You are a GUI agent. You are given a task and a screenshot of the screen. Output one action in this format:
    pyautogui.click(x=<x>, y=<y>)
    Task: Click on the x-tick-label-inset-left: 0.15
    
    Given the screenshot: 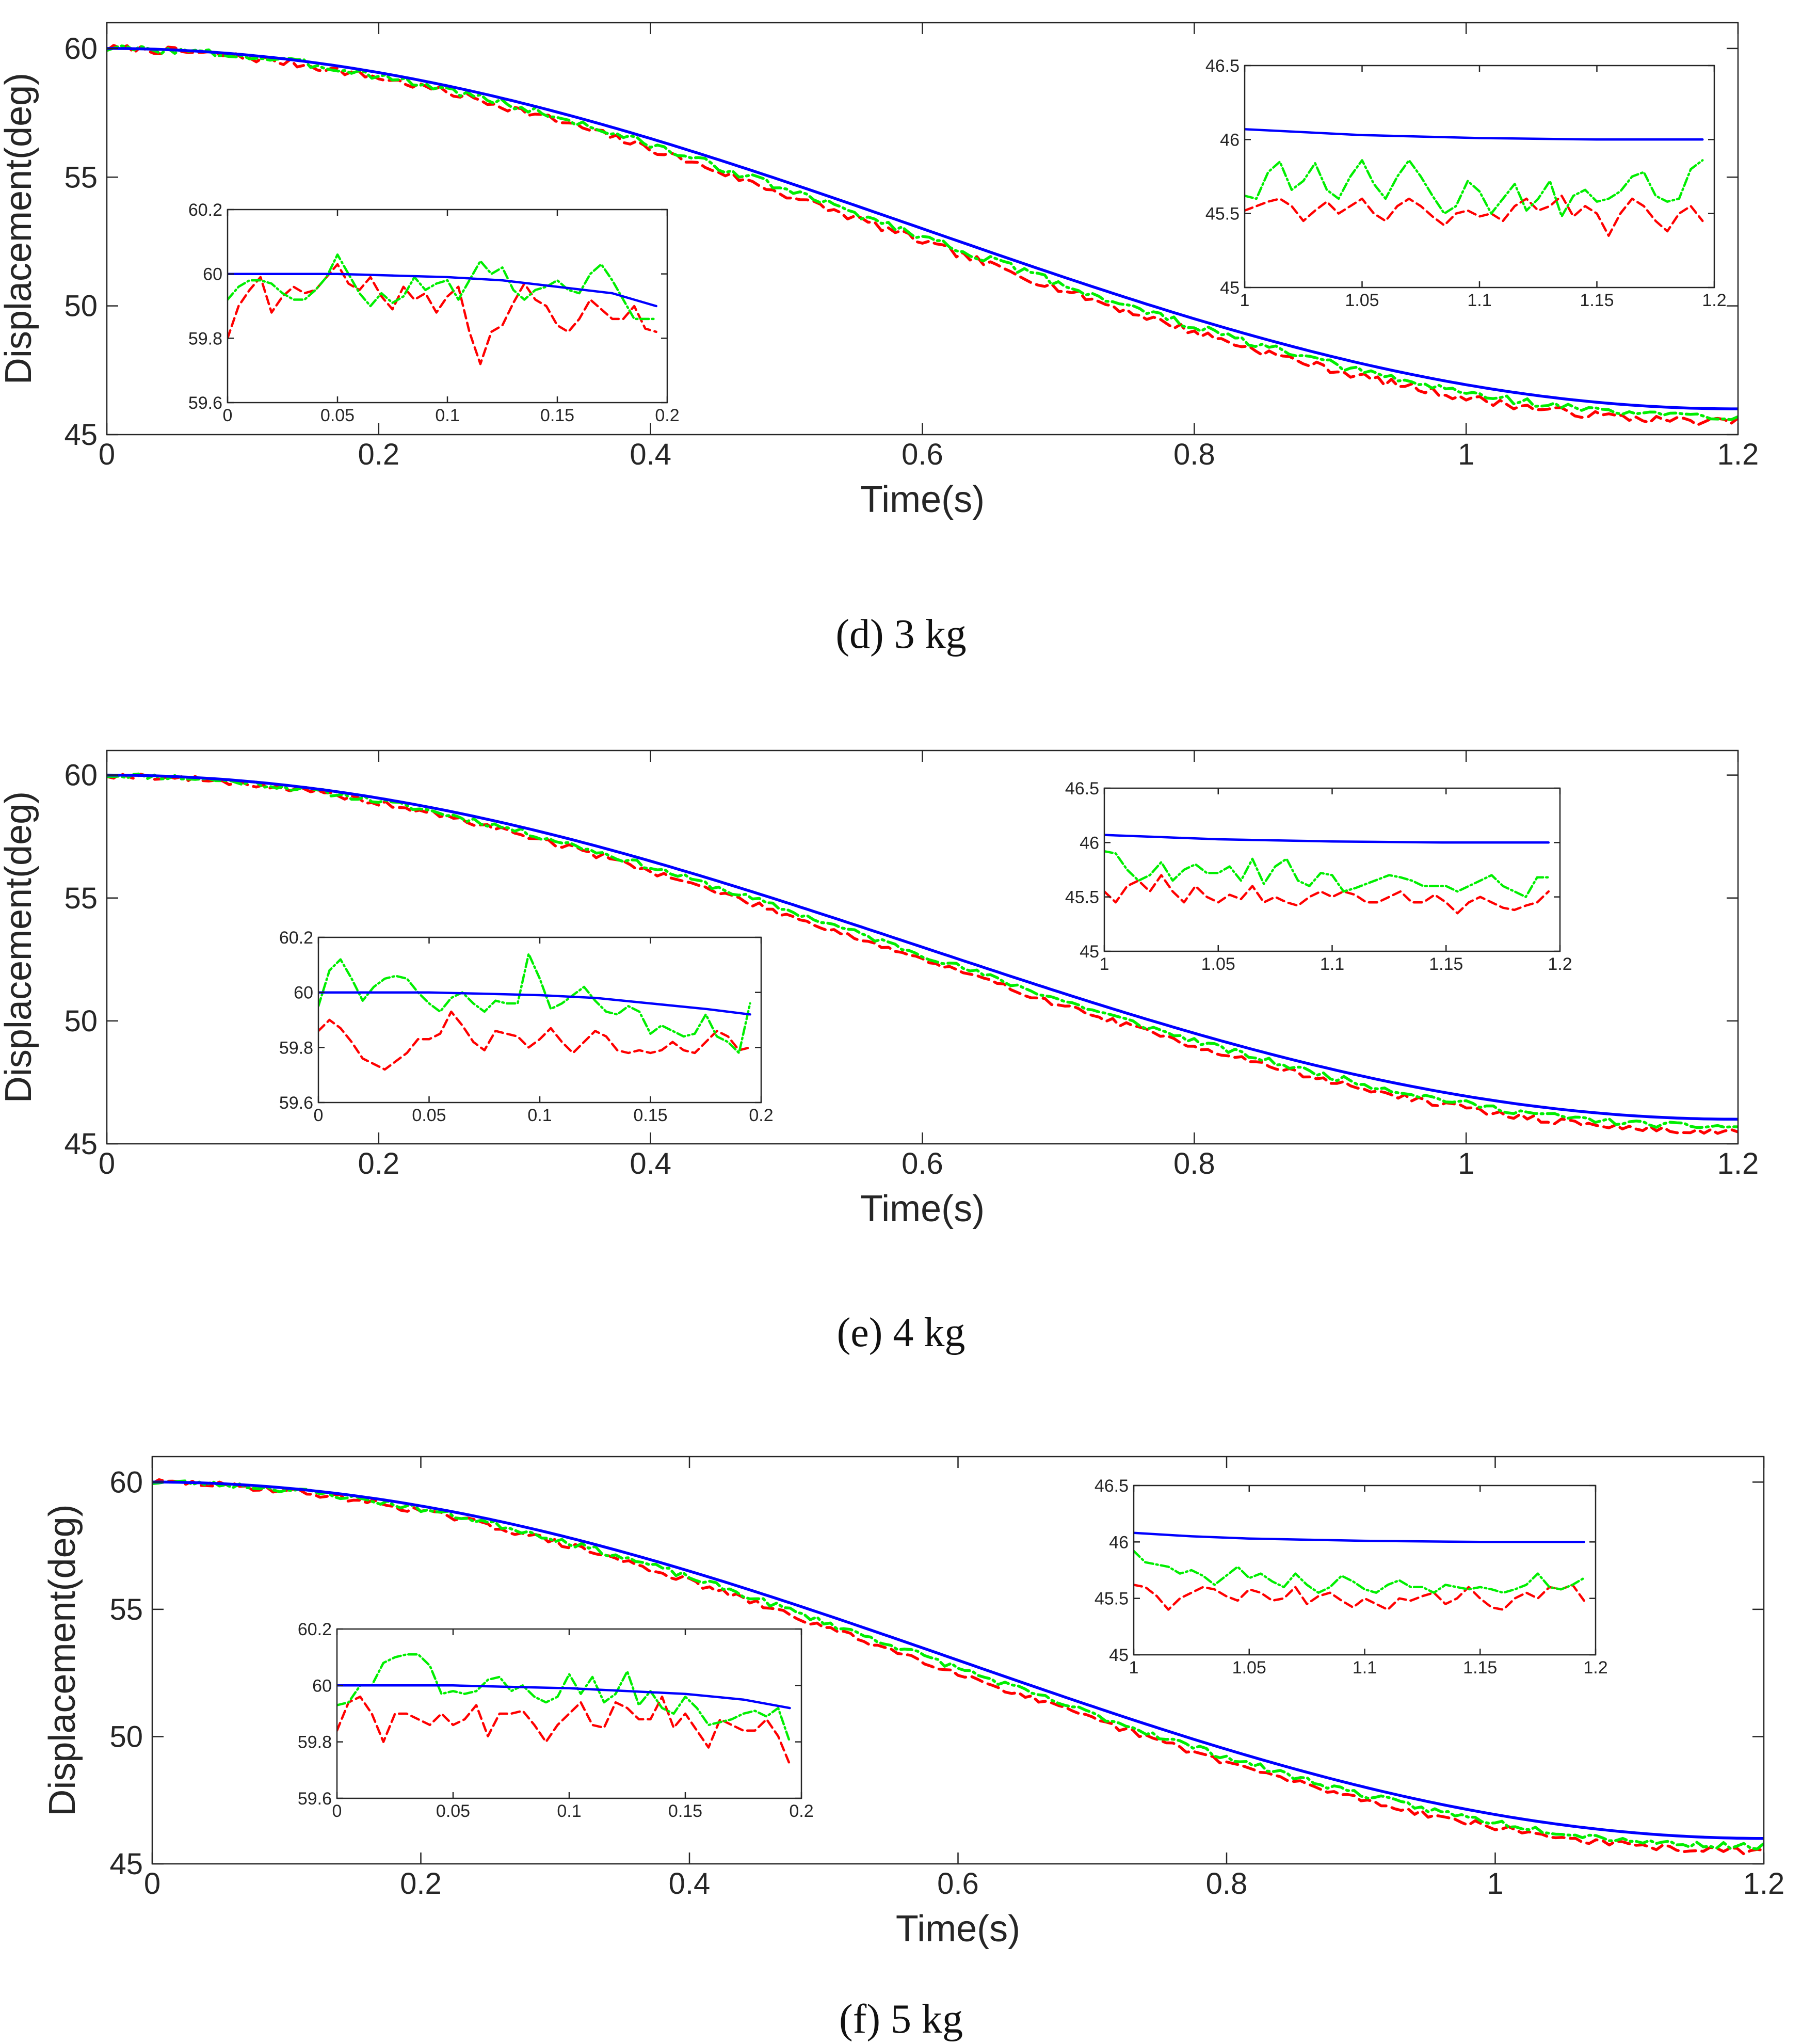 What is the action you would take?
    pyautogui.click(x=685, y=1811)
    